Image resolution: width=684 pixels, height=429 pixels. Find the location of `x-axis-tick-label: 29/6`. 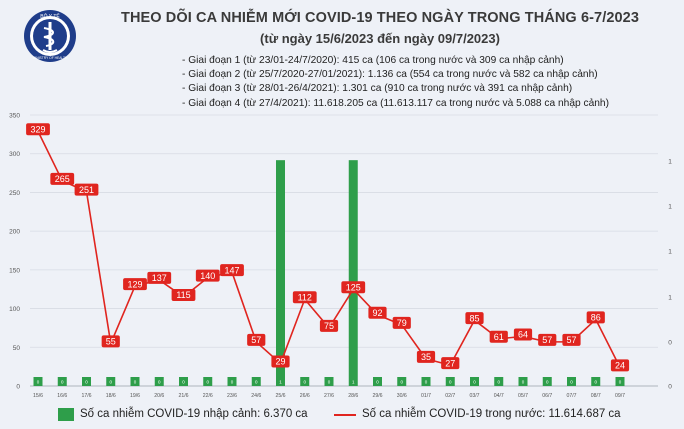

x-axis-tick-label: 29/6 is located at coordinates (377, 396).